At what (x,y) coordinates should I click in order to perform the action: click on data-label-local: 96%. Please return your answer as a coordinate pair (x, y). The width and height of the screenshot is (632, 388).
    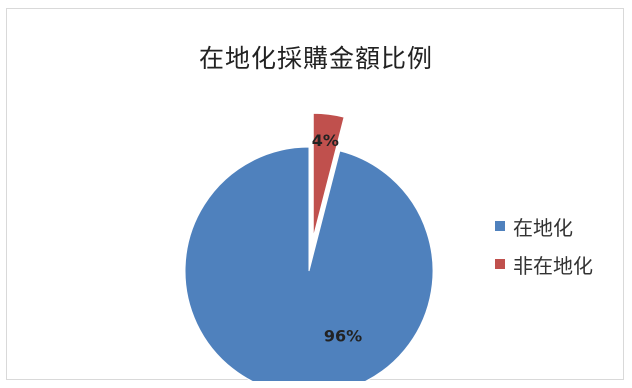
    Looking at the image, I should click on (343, 336).